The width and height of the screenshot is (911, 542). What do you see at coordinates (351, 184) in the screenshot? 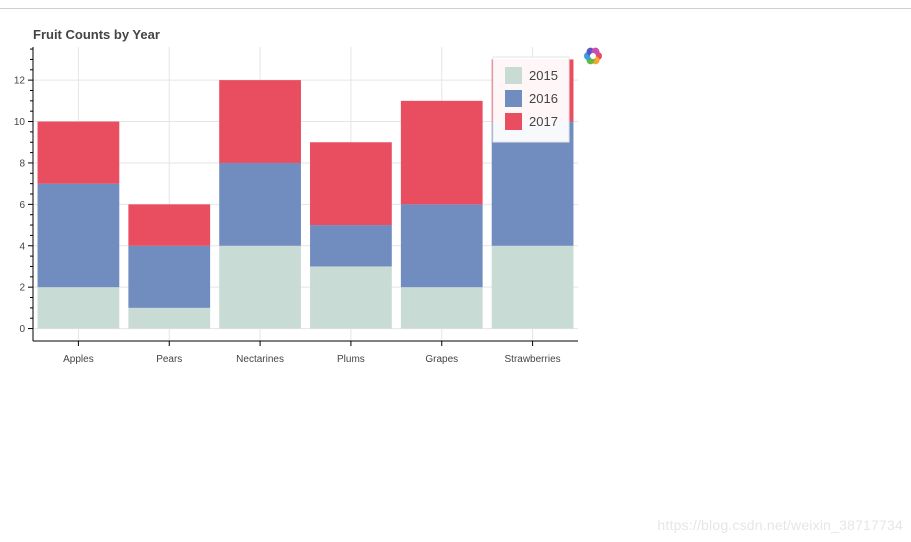
I see `bar-plums-2017` at bounding box center [351, 184].